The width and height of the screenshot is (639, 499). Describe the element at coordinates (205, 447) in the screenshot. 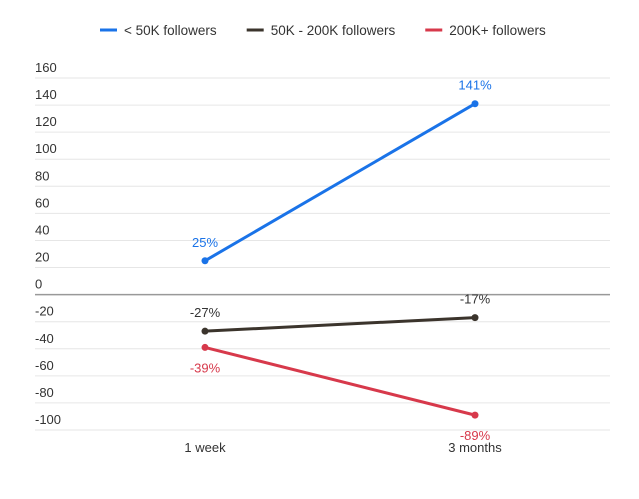

I see `x-tick-label: 1 week` at that location.